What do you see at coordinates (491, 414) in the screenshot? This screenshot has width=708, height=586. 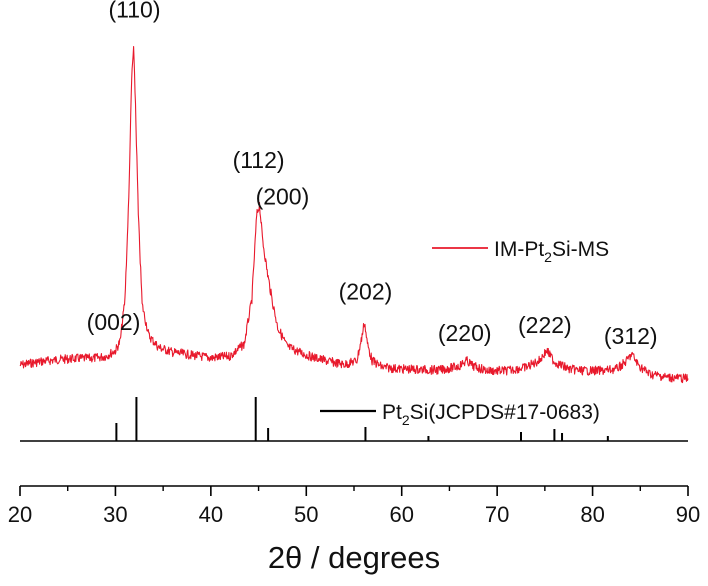 I see `legend-label-reference: Pt2Si(JCPDS#17-0683)` at bounding box center [491, 414].